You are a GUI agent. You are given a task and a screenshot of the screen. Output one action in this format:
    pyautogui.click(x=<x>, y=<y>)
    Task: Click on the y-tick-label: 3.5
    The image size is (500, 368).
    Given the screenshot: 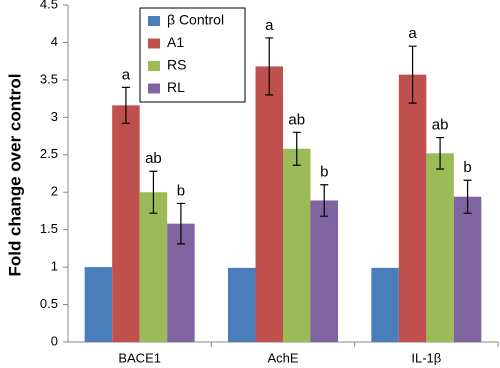 What is the action you would take?
    pyautogui.click(x=49, y=78)
    